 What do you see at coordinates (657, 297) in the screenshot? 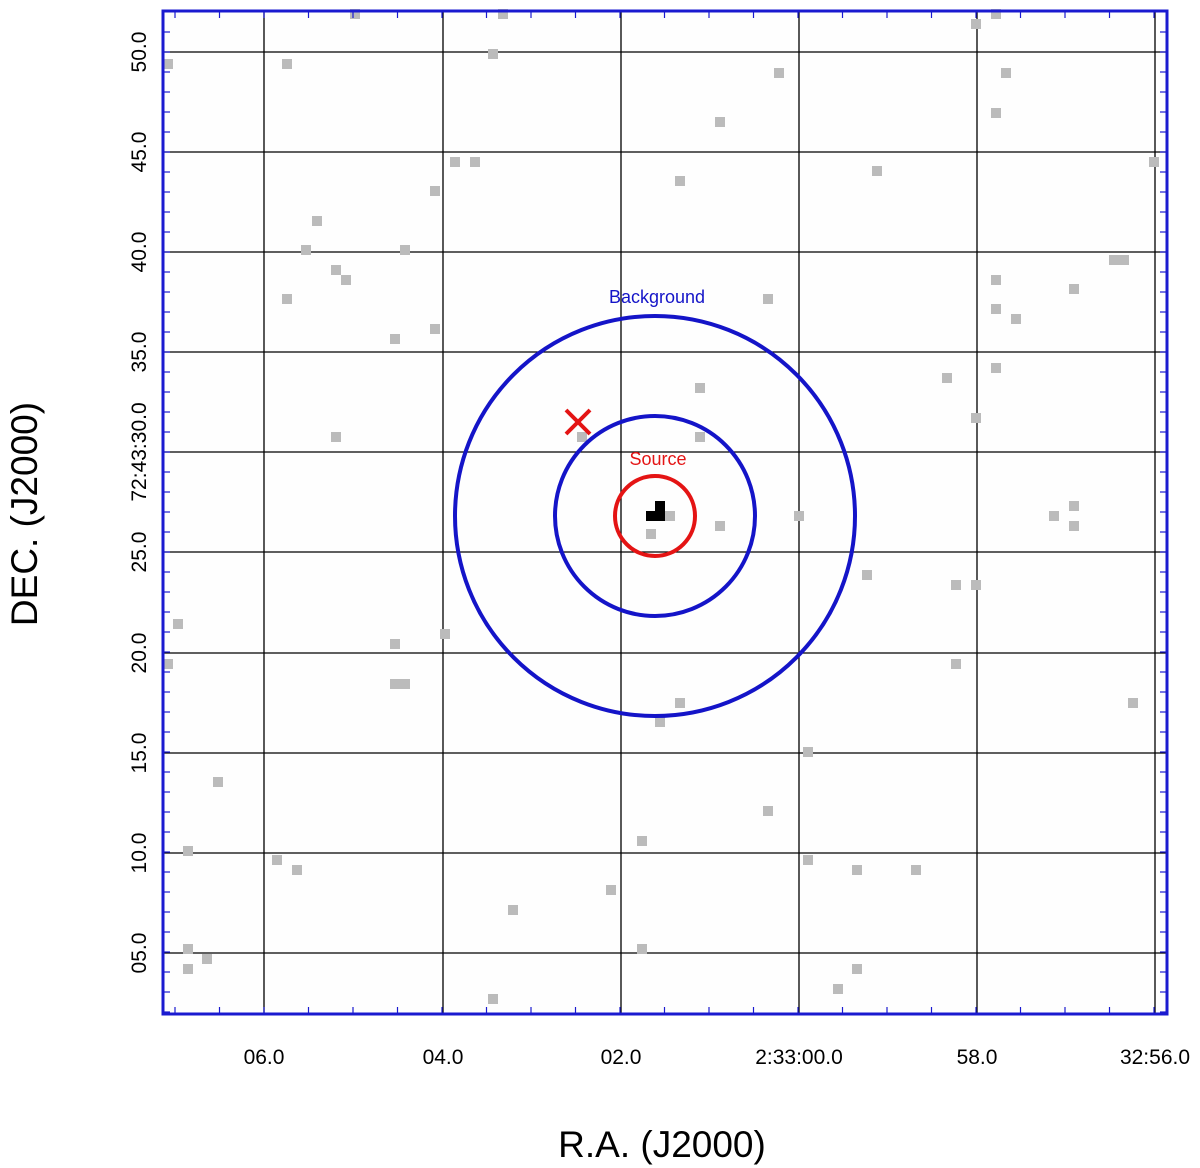
I see `background-label: Background` at bounding box center [657, 297].